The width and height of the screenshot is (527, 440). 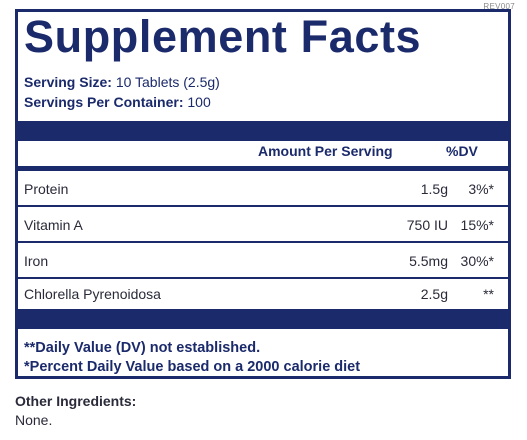 I want to click on nutrient-name: Vitamin A, so click(x=53, y=225).